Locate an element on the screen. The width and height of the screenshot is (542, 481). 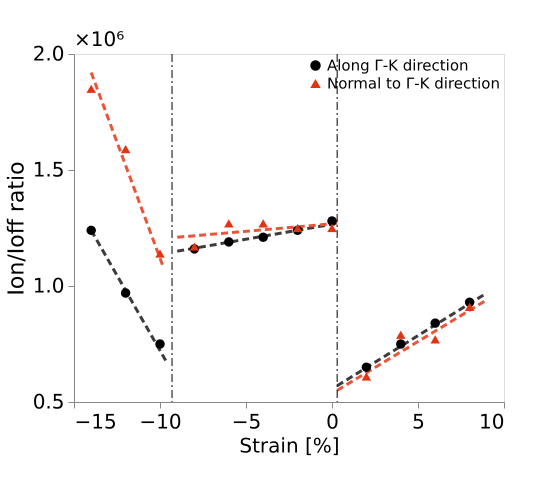
y-tick-label: 1.0 is located at coordinates (48, 286).